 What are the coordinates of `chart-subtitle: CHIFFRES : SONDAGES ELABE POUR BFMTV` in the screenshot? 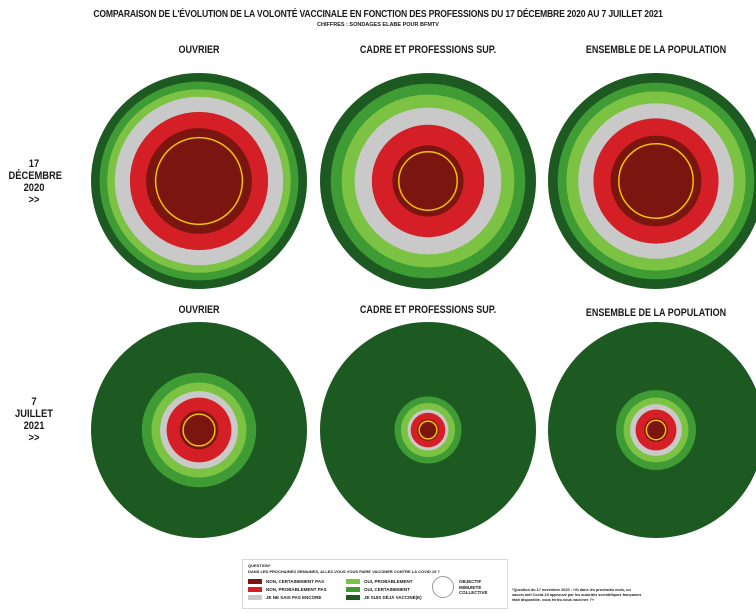 It's located at (378, 25).